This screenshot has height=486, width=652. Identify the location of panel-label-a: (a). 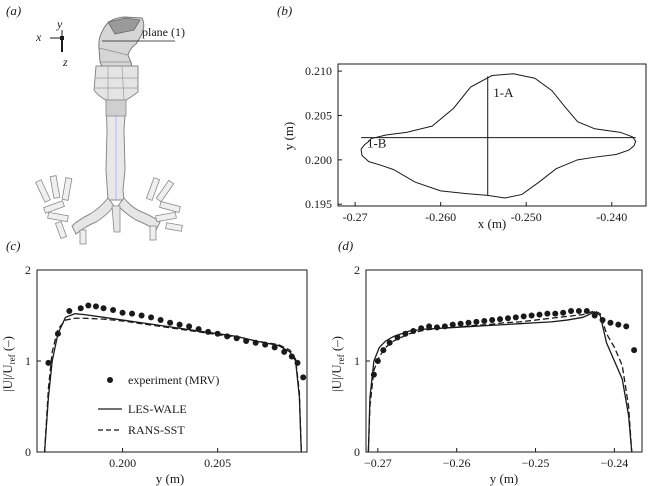
(13, 10).